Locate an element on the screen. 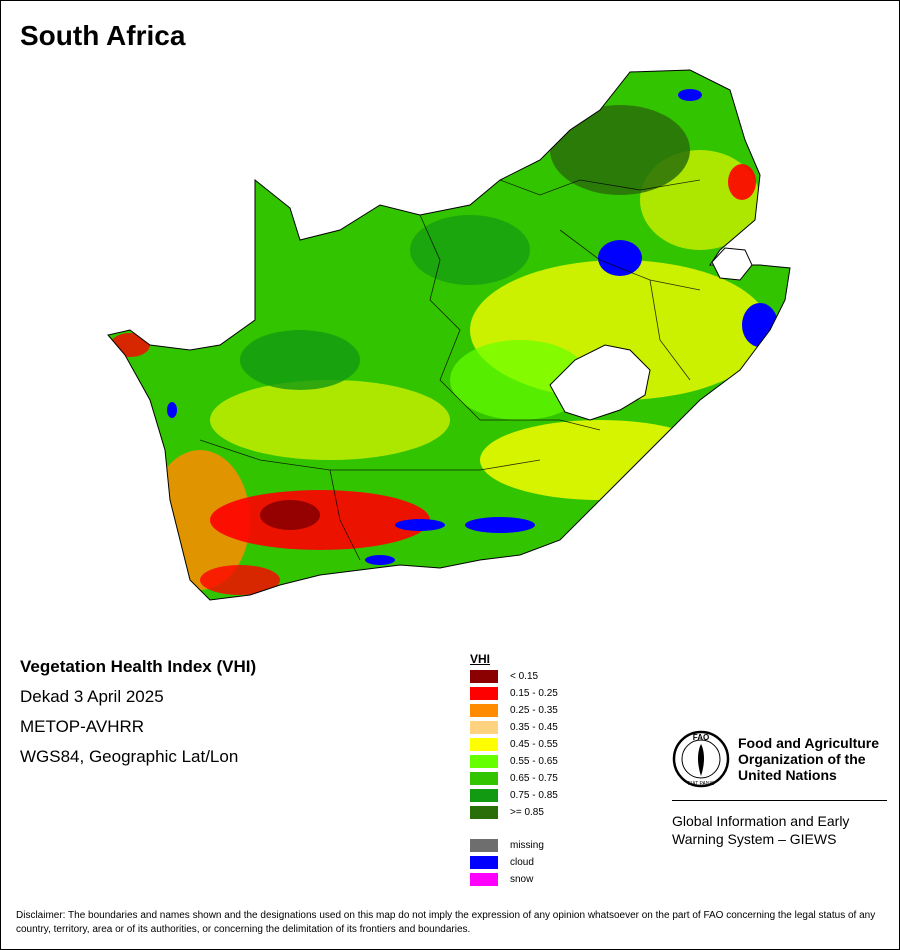 Image resolution: width=900 pixels, height=950 pixels. legend-label: cloud is located at coordinates (522, 862).